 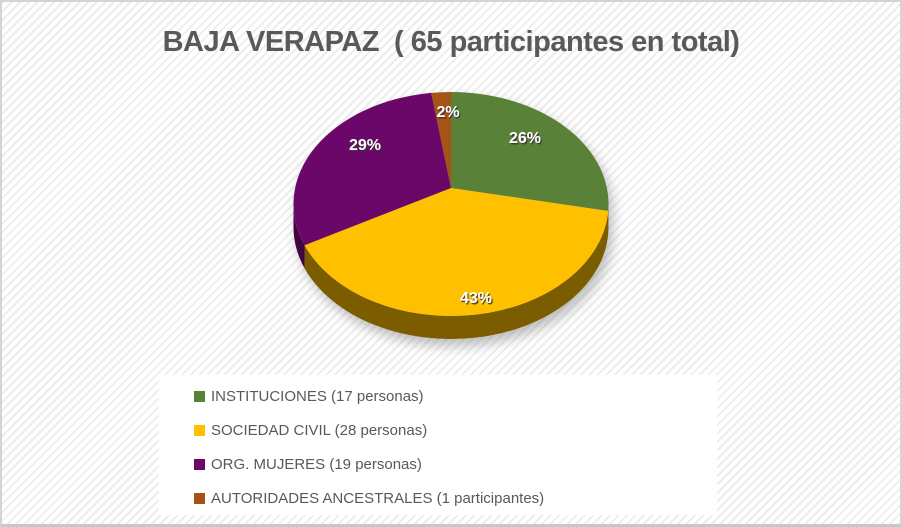 I want to click on pie-slice-sociedad-civil, so click(x=456, y=252).